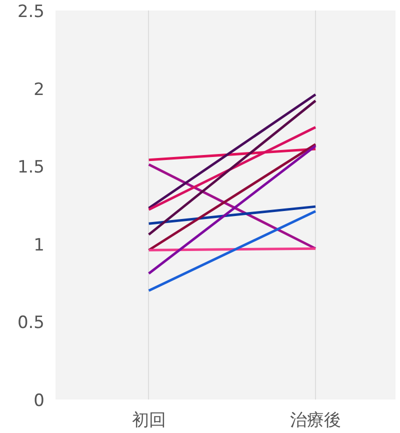 This screenshot has height=433, width=400. I want to click on y-tick-label: 2.5, so click(31, 12).